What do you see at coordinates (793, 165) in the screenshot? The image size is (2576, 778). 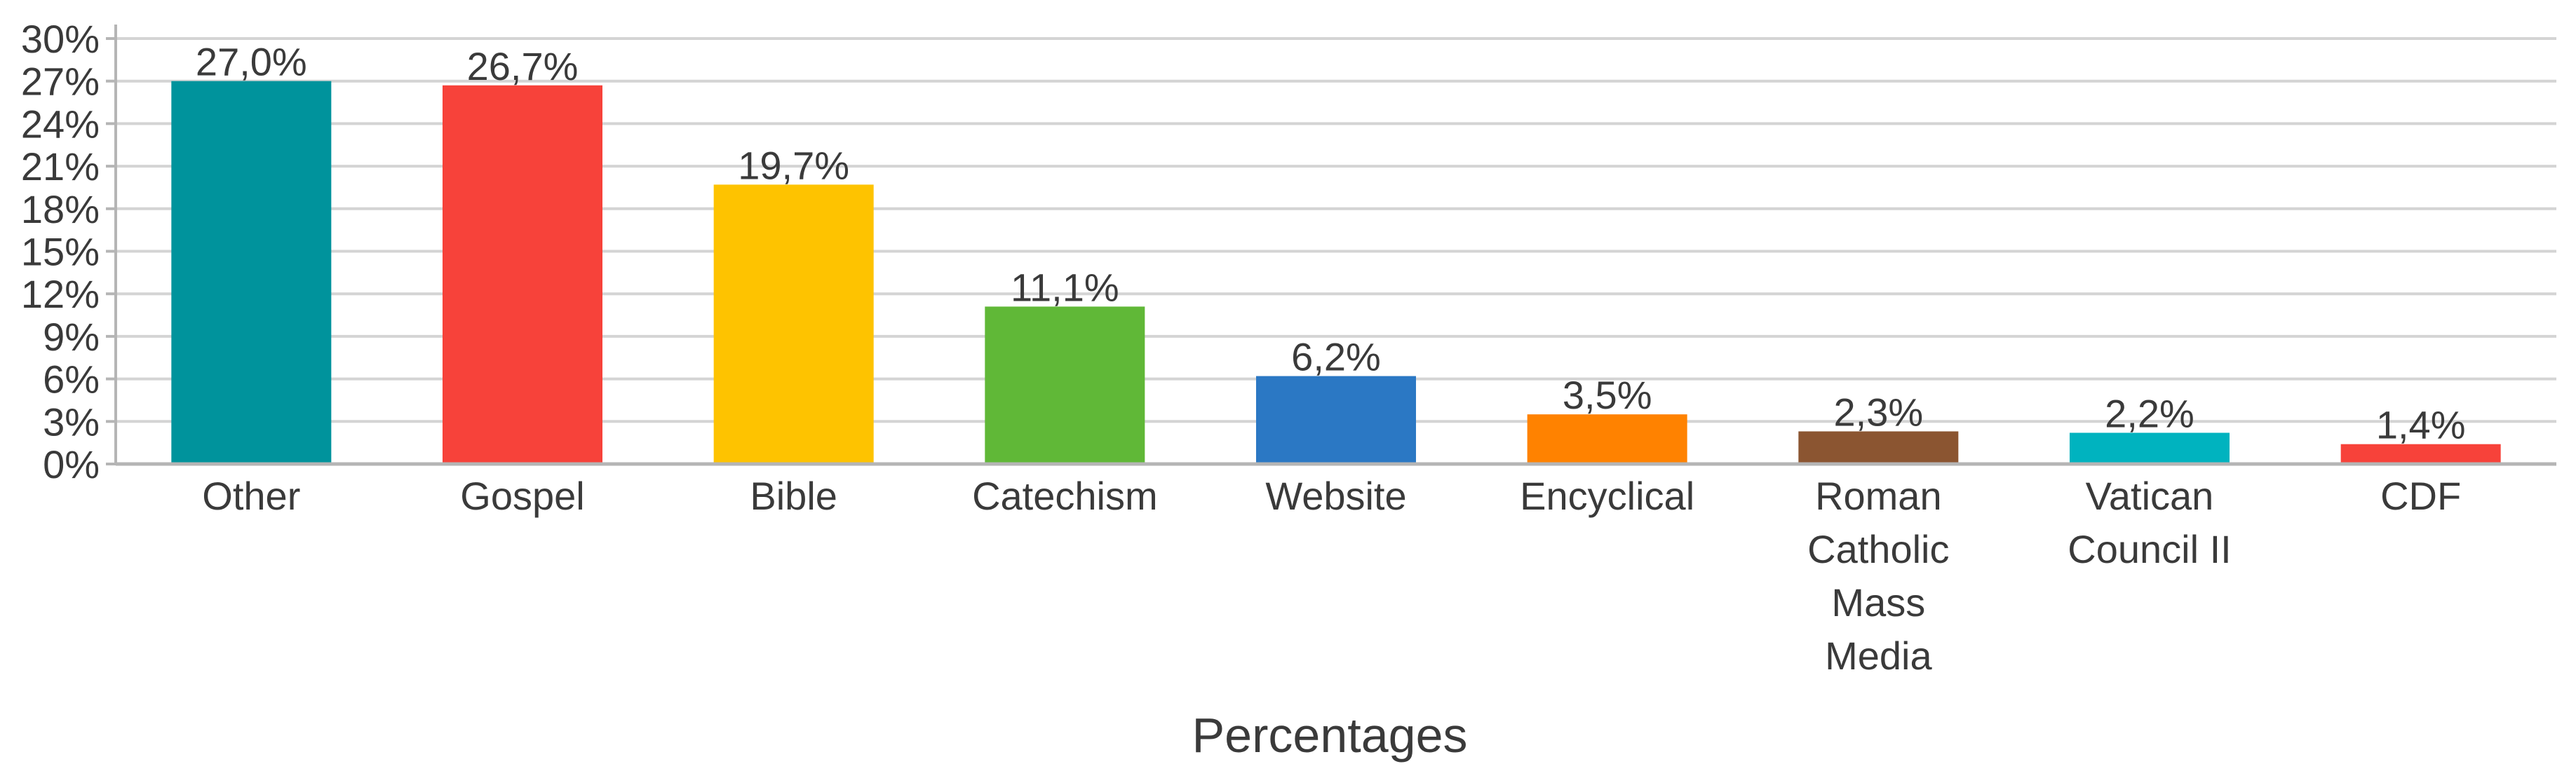 I see `data-label: 19,7%` at bounding box center [793, 165].